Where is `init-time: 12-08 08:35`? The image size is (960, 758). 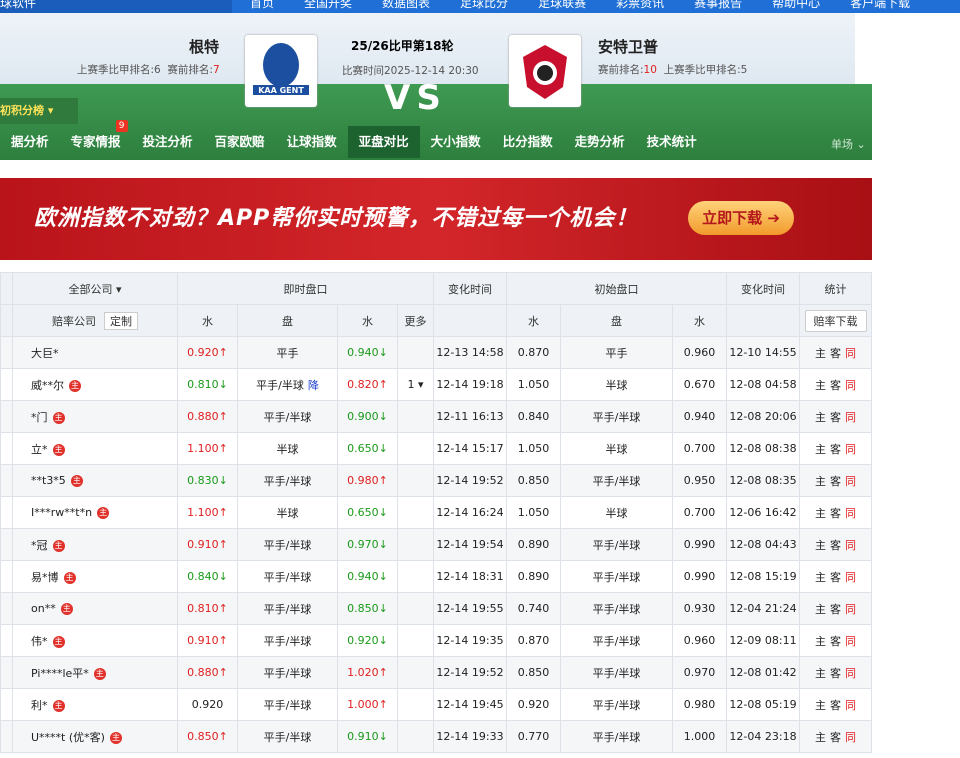 init-time: 12-08 08:35 is located at coordinates (763, 480).